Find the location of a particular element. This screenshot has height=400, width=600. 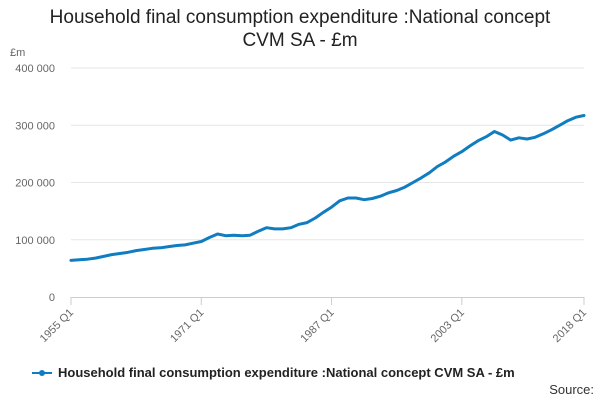

x-tick-label: 1971 Q1 is located at coordinates (187, 326).